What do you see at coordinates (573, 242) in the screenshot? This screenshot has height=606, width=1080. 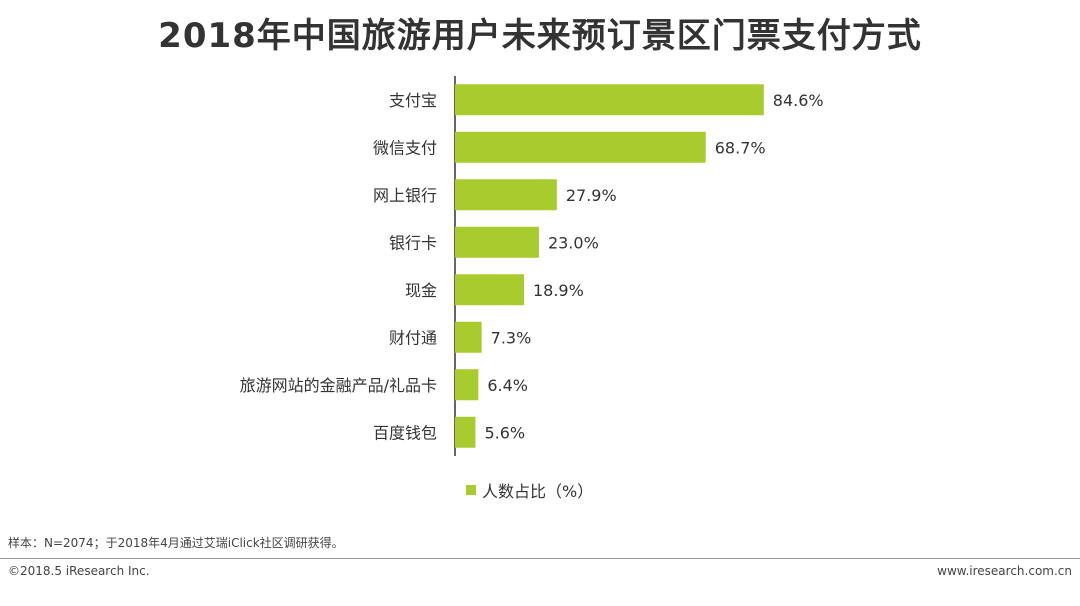 I see `value-label-3: 23.0%` at bounding box center [573, 242].